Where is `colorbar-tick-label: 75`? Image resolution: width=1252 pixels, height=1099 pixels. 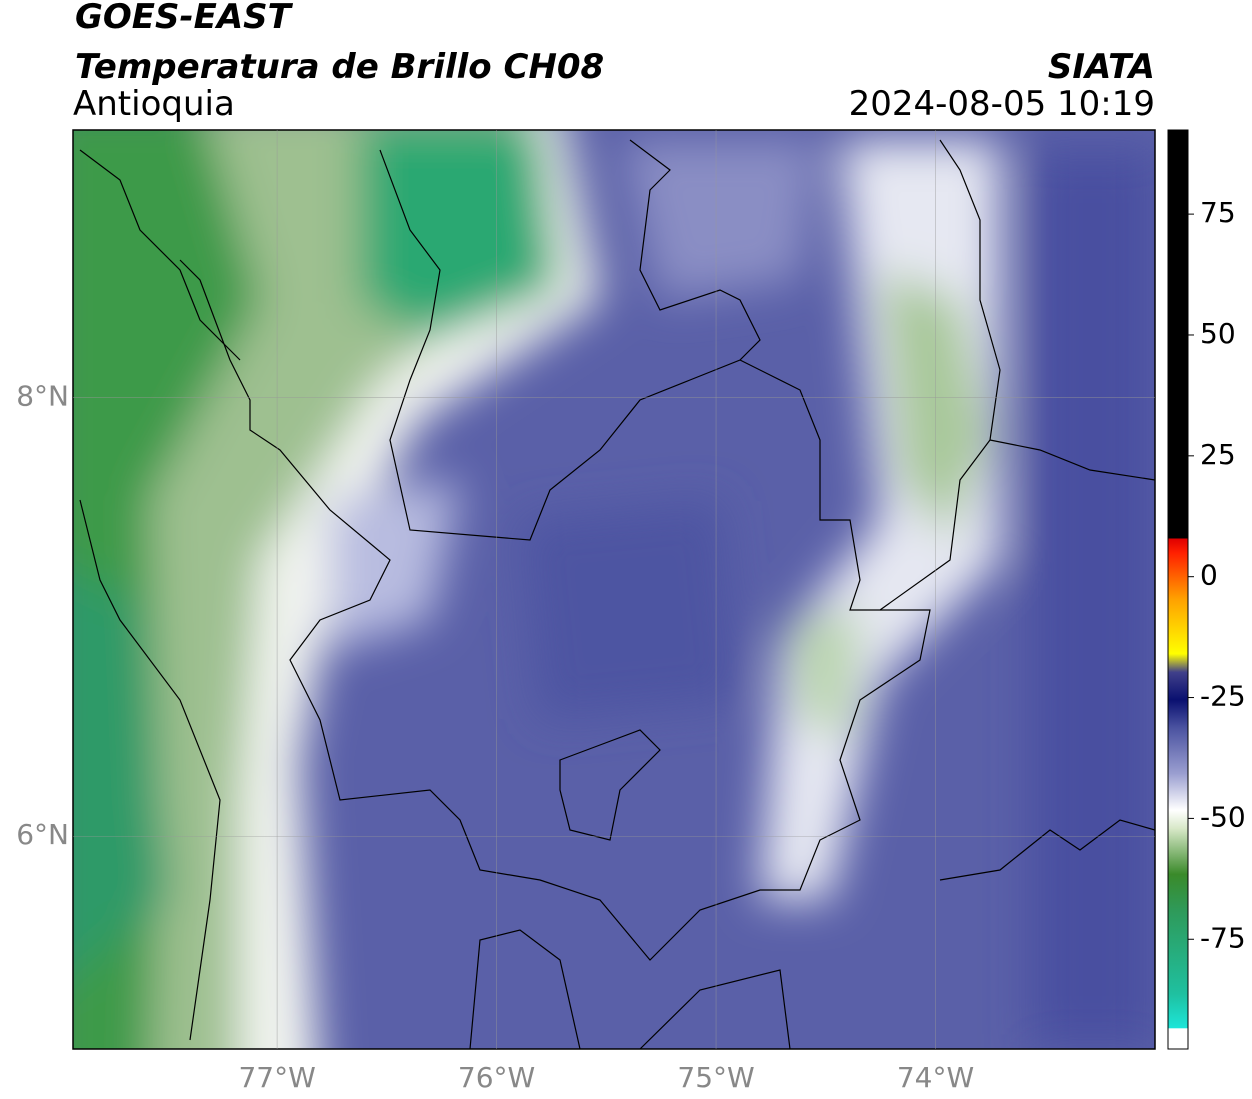
colorbar-tick-label: 75 is located at coordinates (1218, 212).